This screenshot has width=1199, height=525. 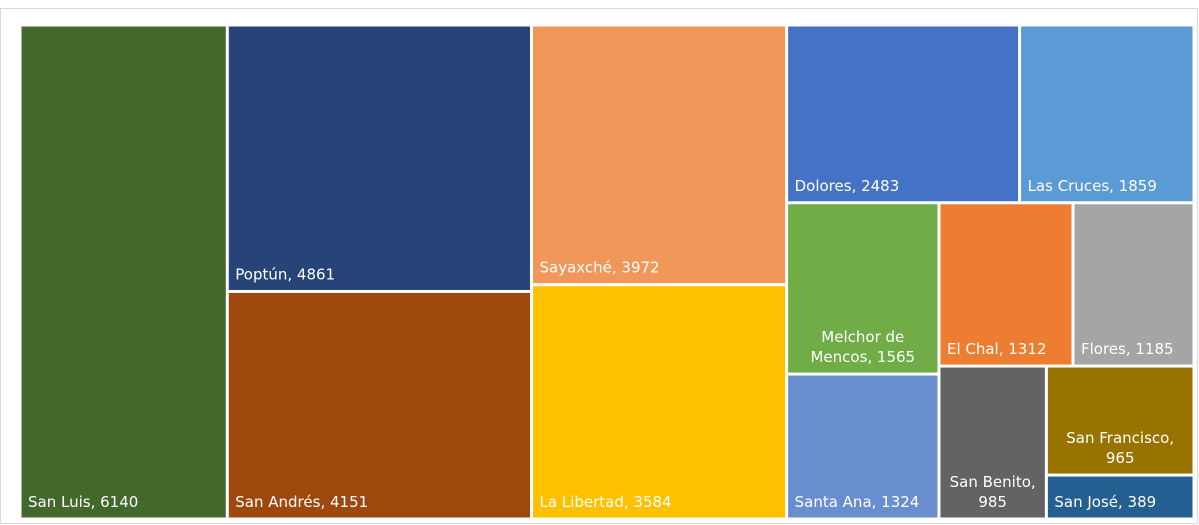 What do you see at coordinates (993, 492) in the screenshot?
I see `data-label: San Benito, 985` at bounding box center [993, 492].